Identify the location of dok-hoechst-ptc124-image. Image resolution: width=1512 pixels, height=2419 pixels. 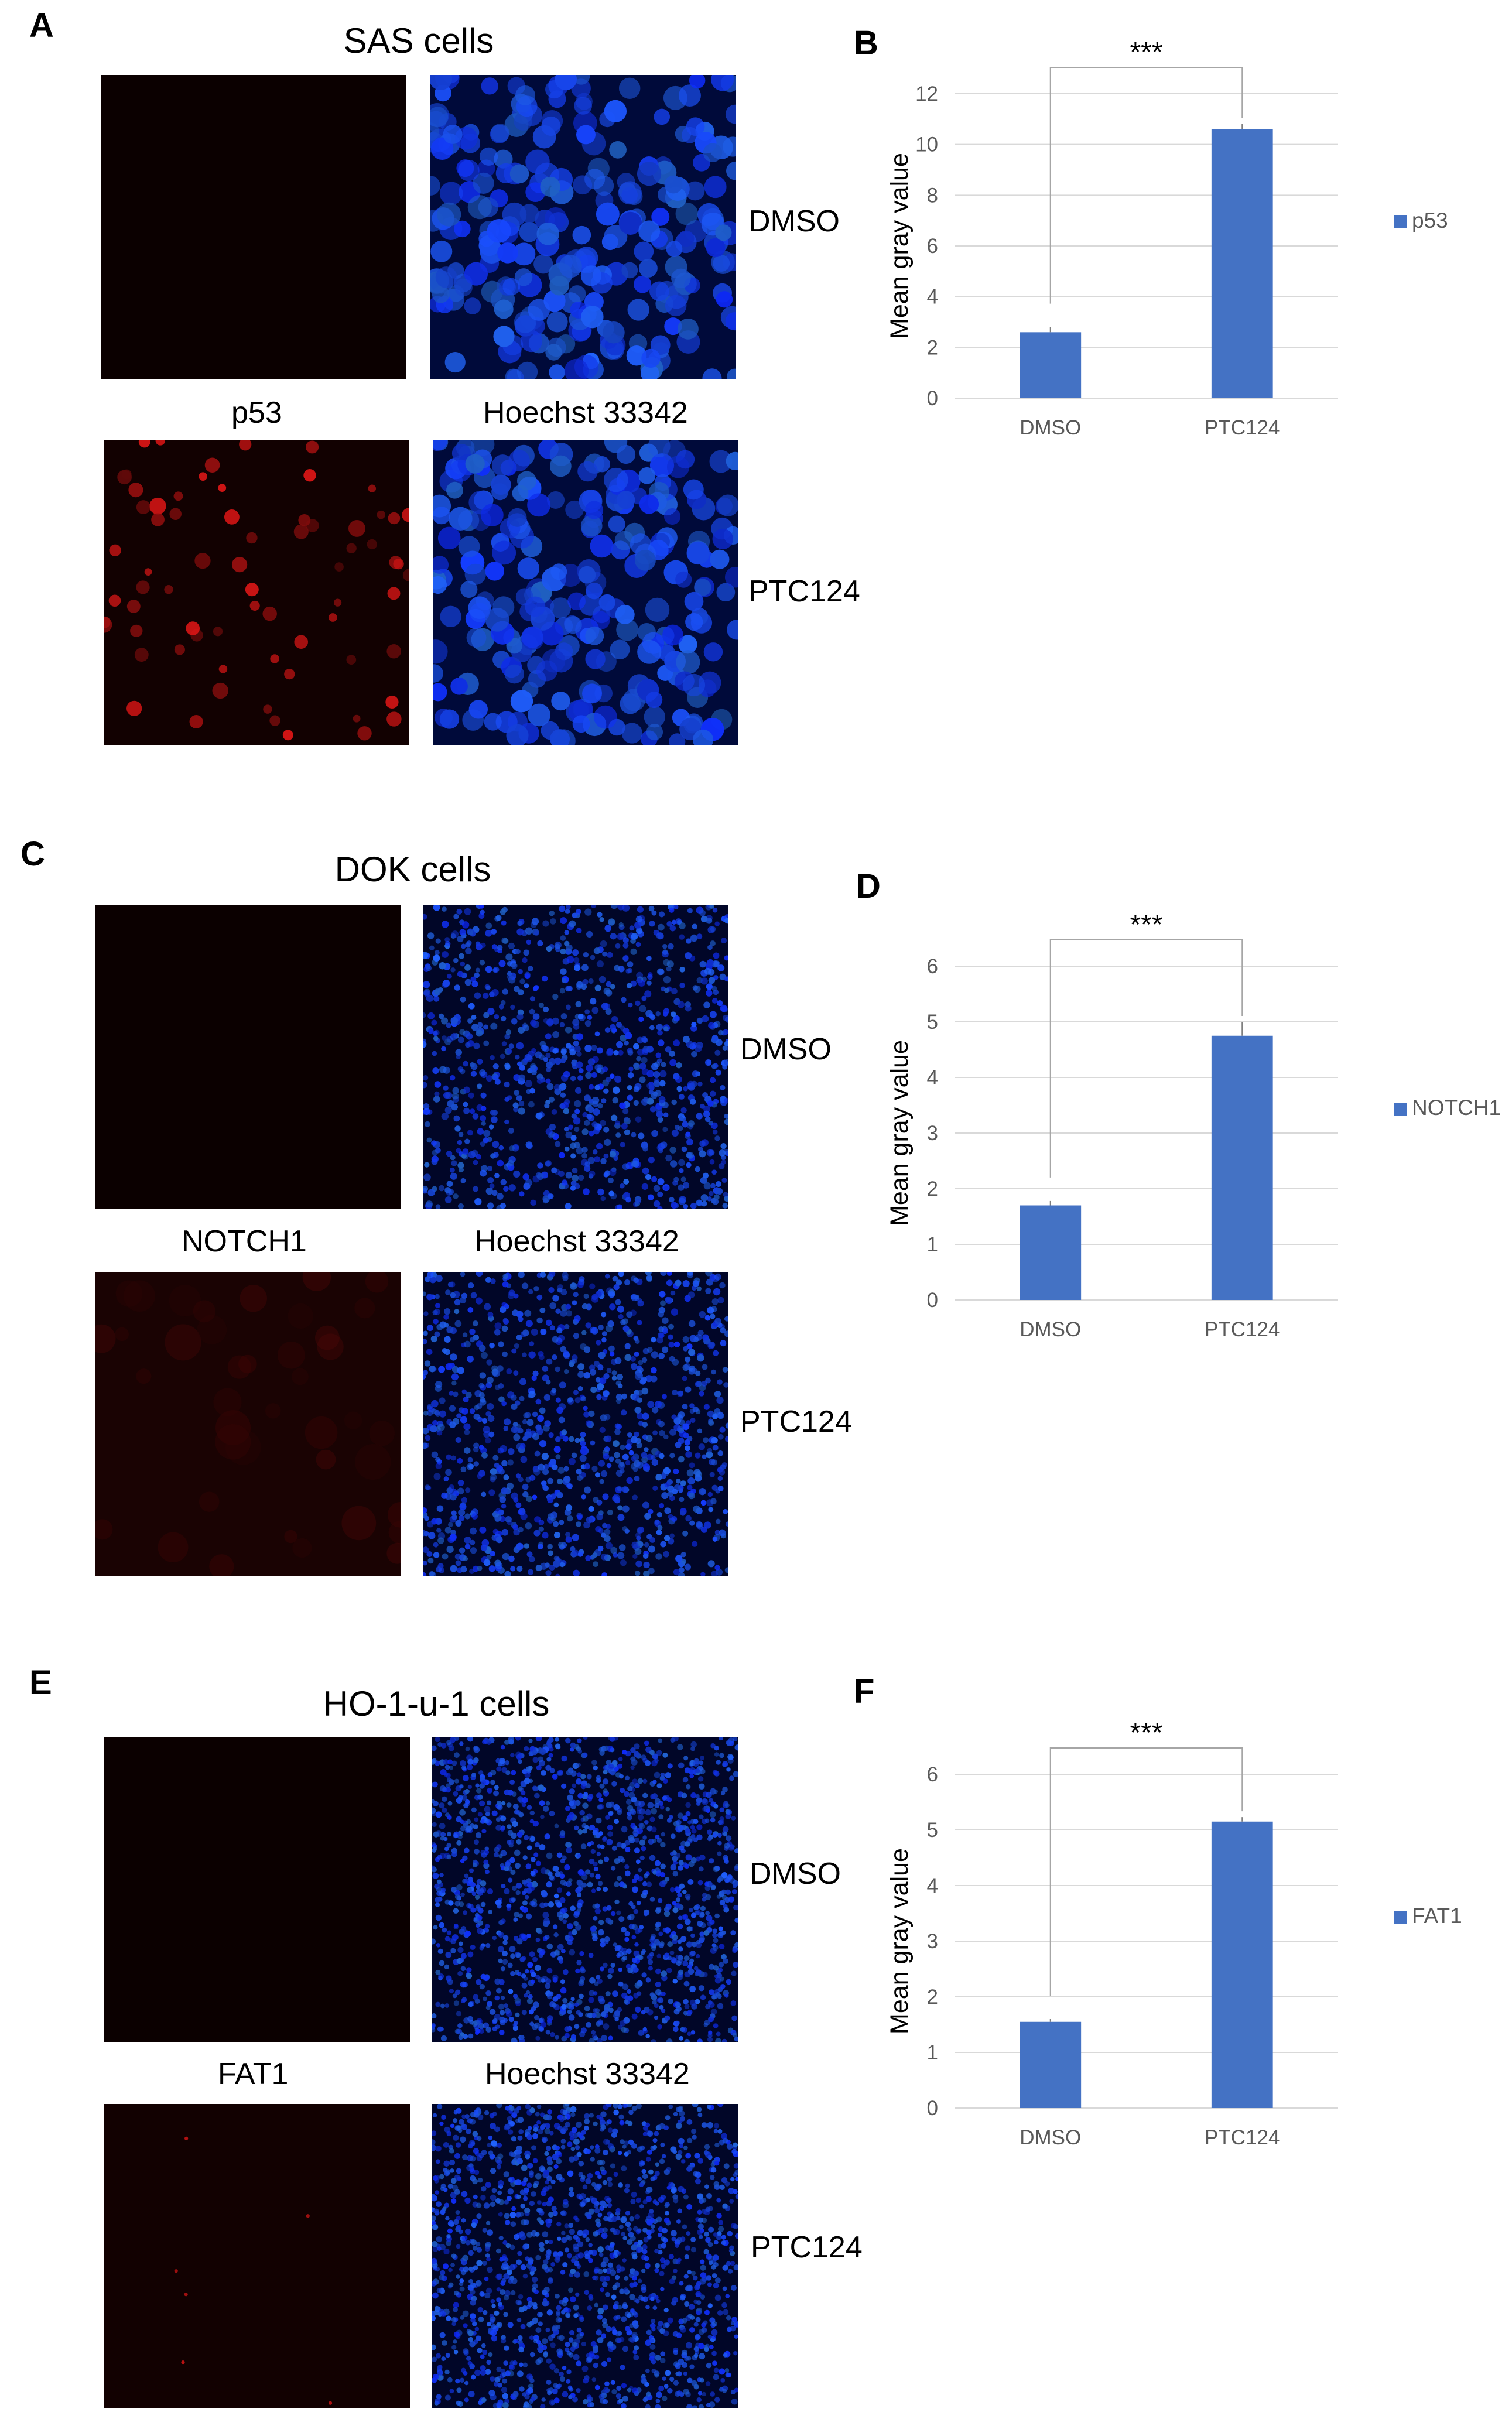
(575, 1424).